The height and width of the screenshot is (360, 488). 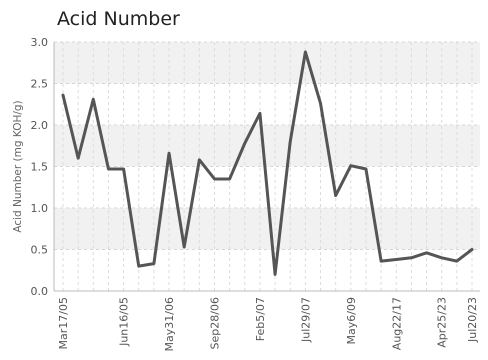 I want to click on x-tick-label: Jul20/23, so click(x=472, y=320).